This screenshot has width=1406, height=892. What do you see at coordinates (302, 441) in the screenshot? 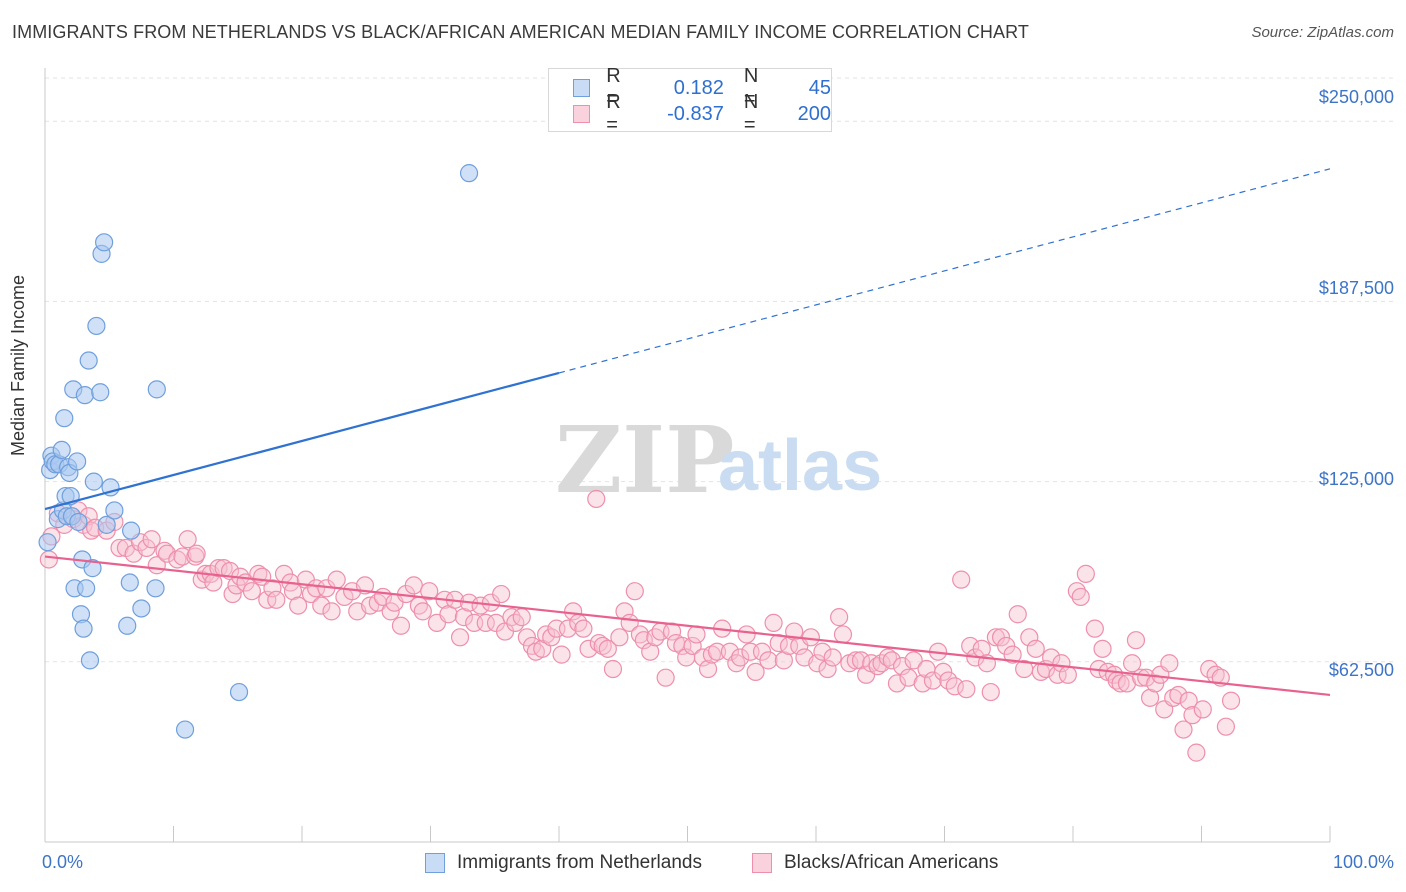
I see `trendline-netherlands` at bounding box center [302, 441].